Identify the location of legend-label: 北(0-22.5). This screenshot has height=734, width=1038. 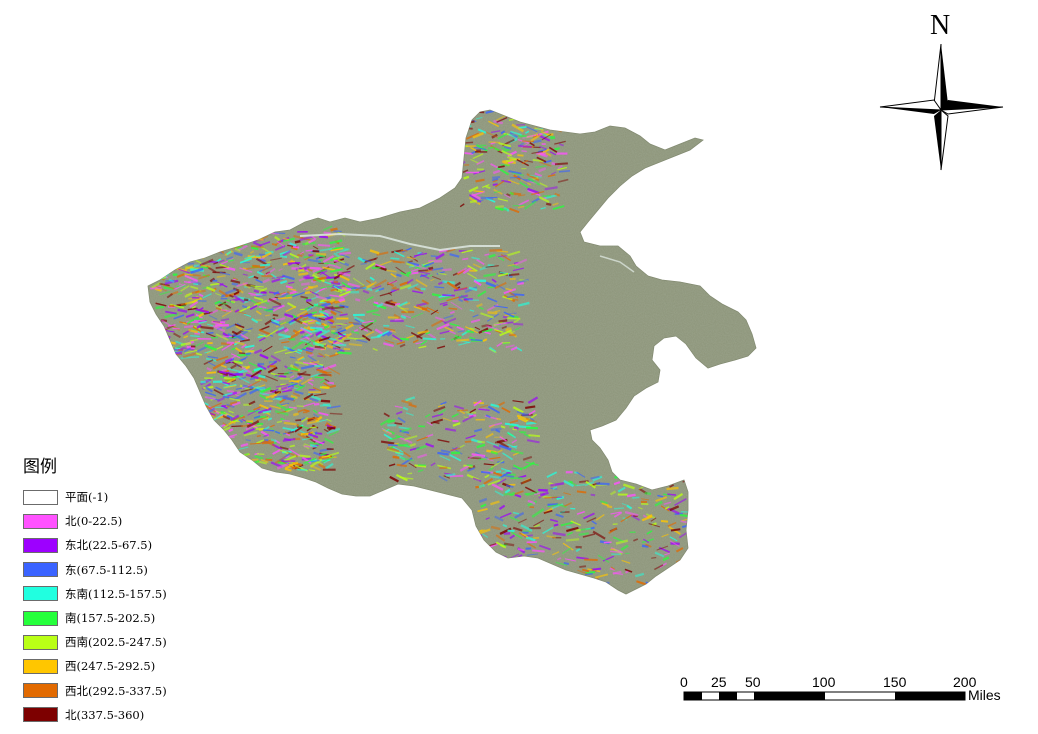
(94, 521).